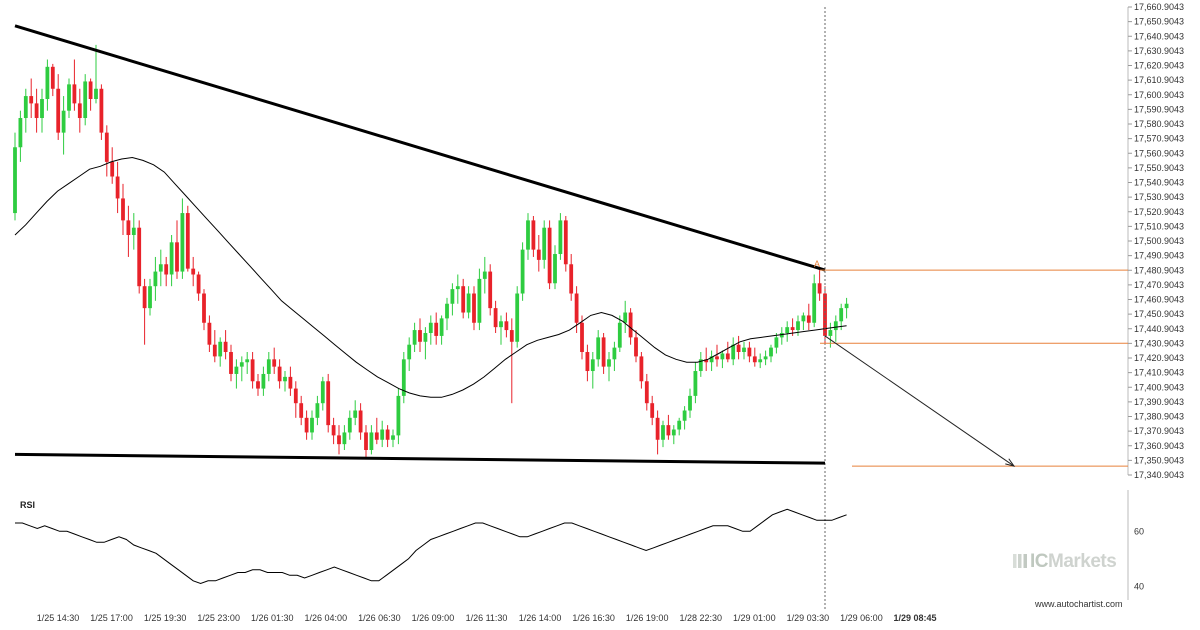  Describe the element at coordinates (1159, 124) in the screenshot. I see `price-tick-label: 17,580.9043` at that location.